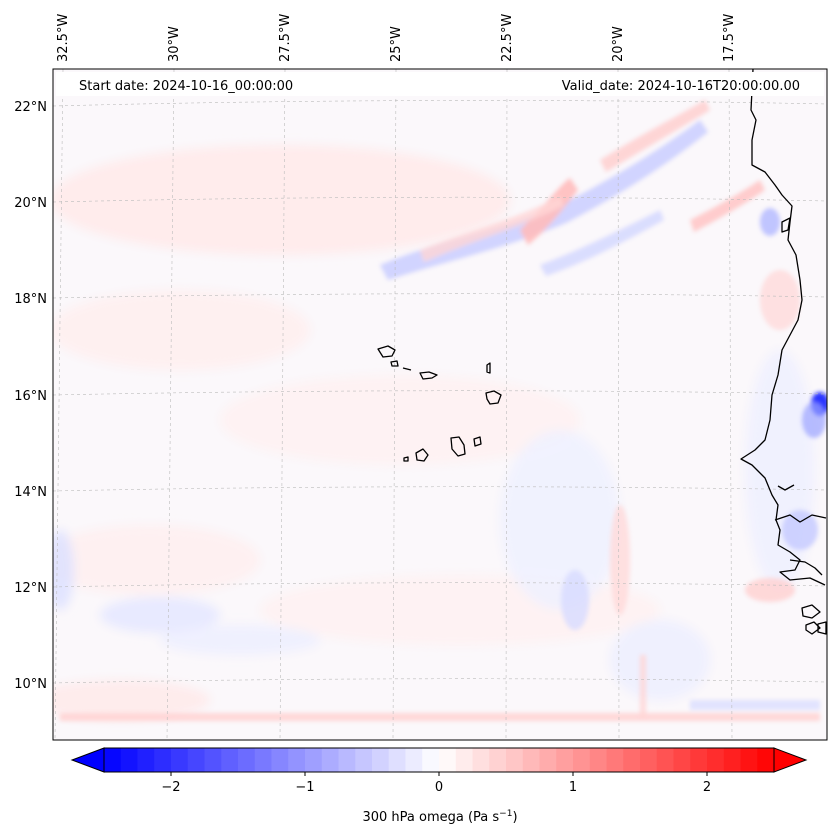  What do you see at coordinates (30, 299) in the screenshot?
I see `lat-label: 18°N` at bounding box center [30, 299].